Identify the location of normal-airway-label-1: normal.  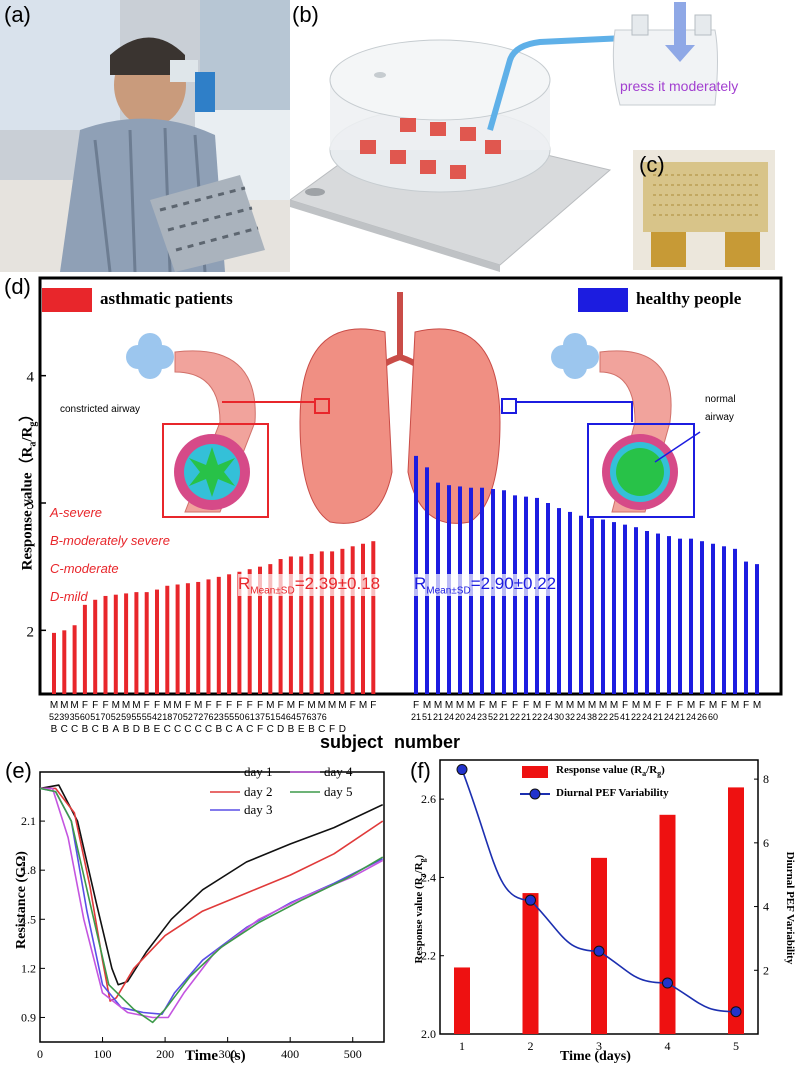
(720, 399).